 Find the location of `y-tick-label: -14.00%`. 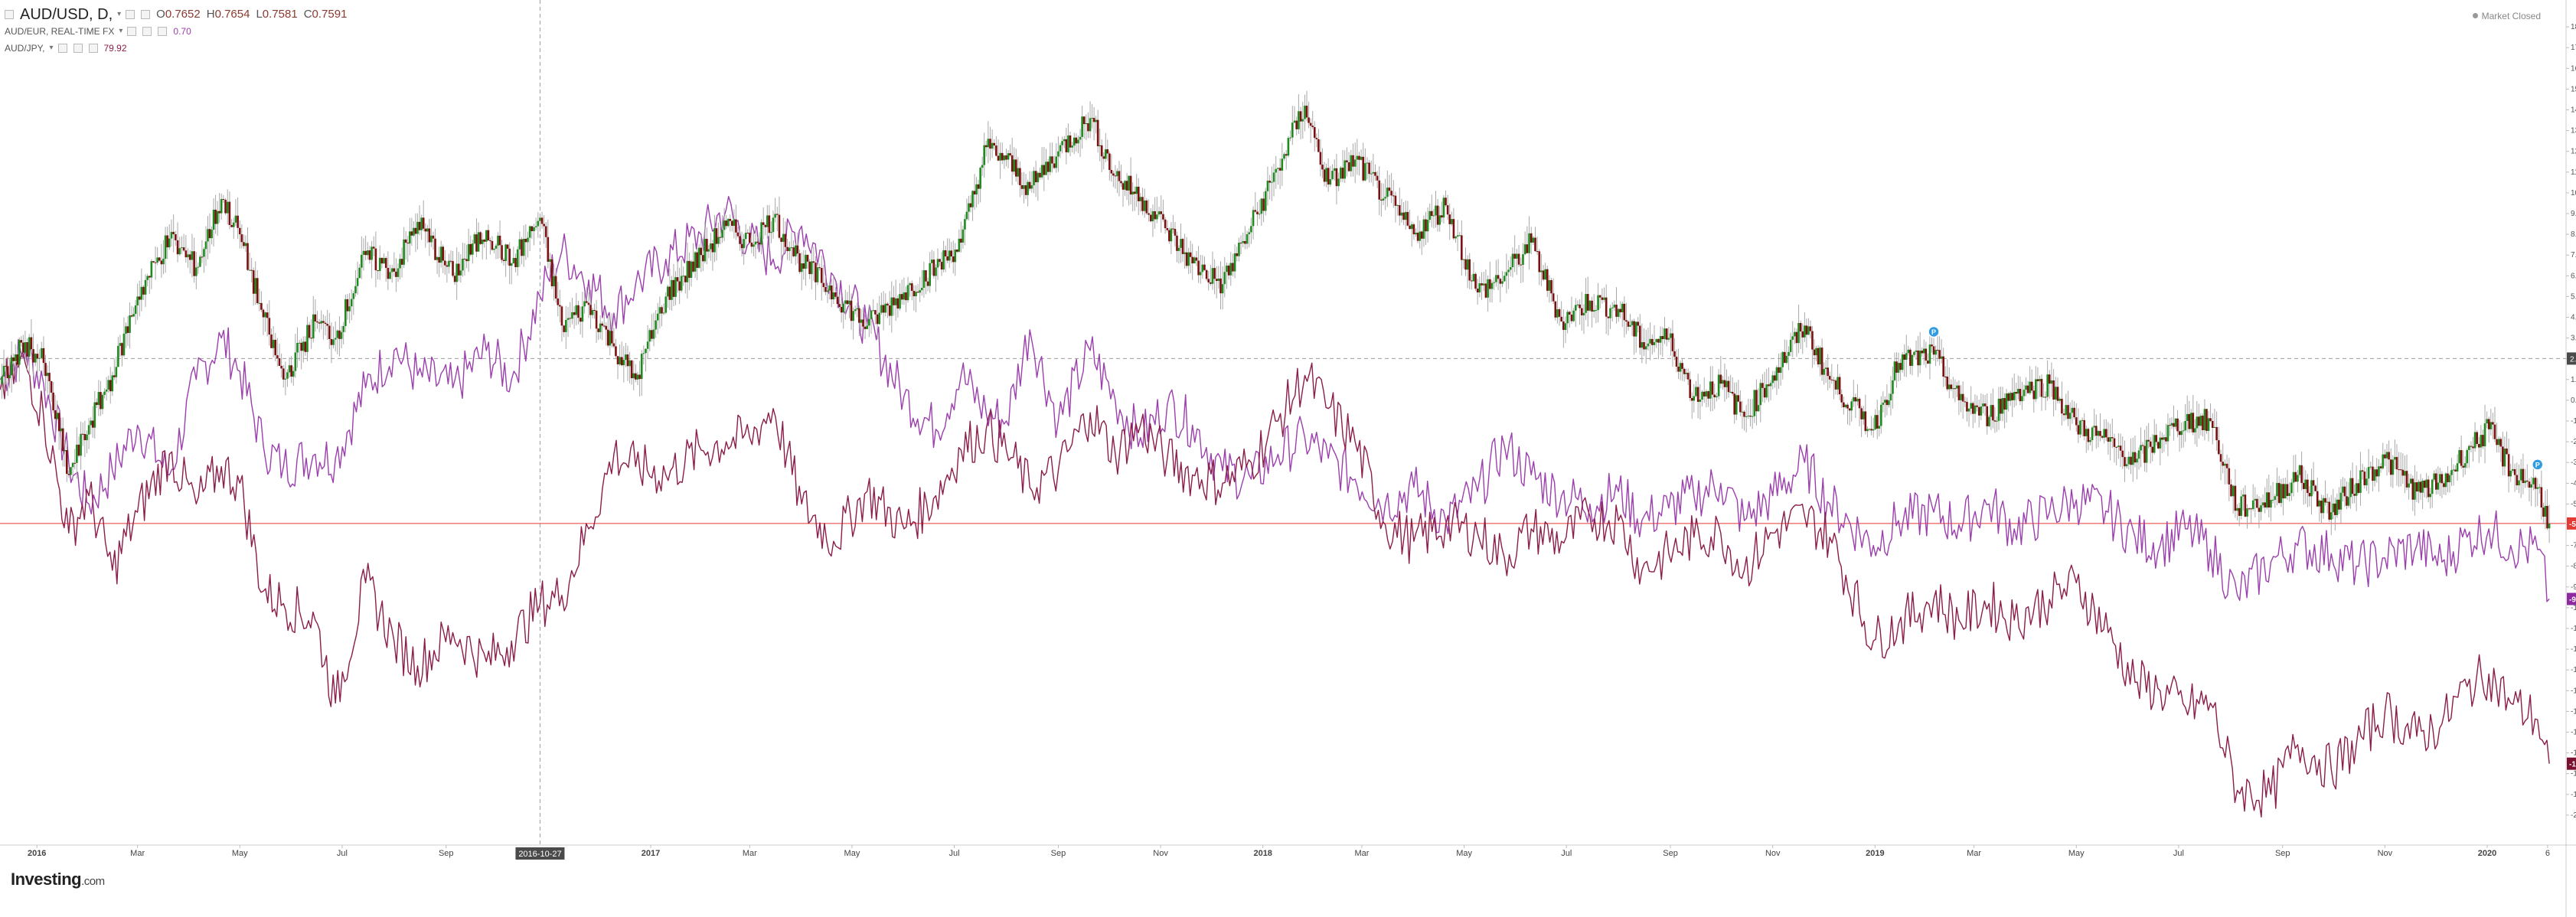

y-tick-label: -14.00% is located at coordinates (2573, 691).